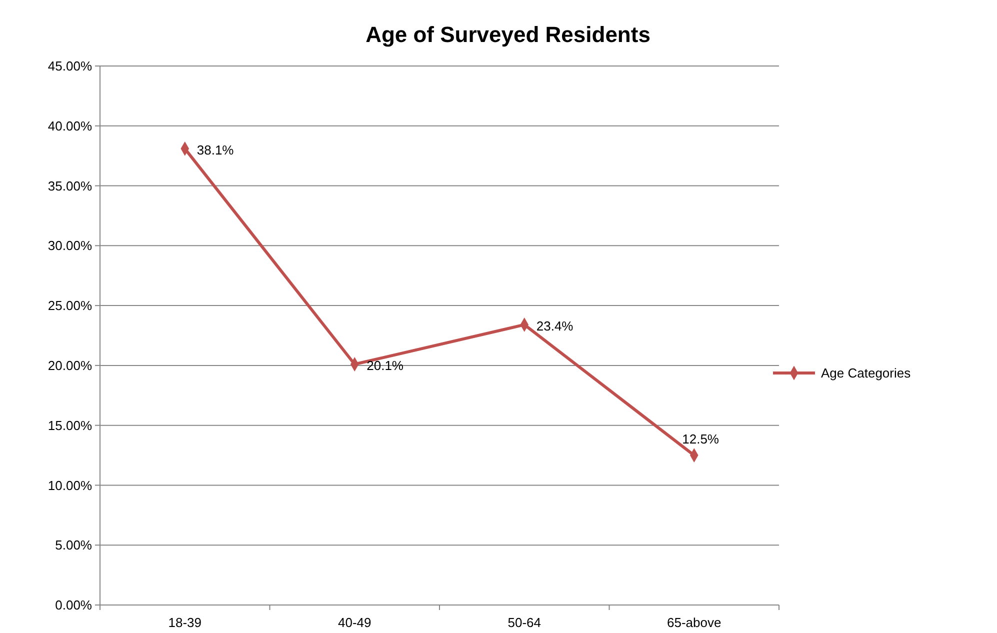 This screenshot has width=997, height=633. What do you see at coordinates (185, 622) in the screenshot?
I see `x-tick-label: 18-39` at bounding box center [185, 622].